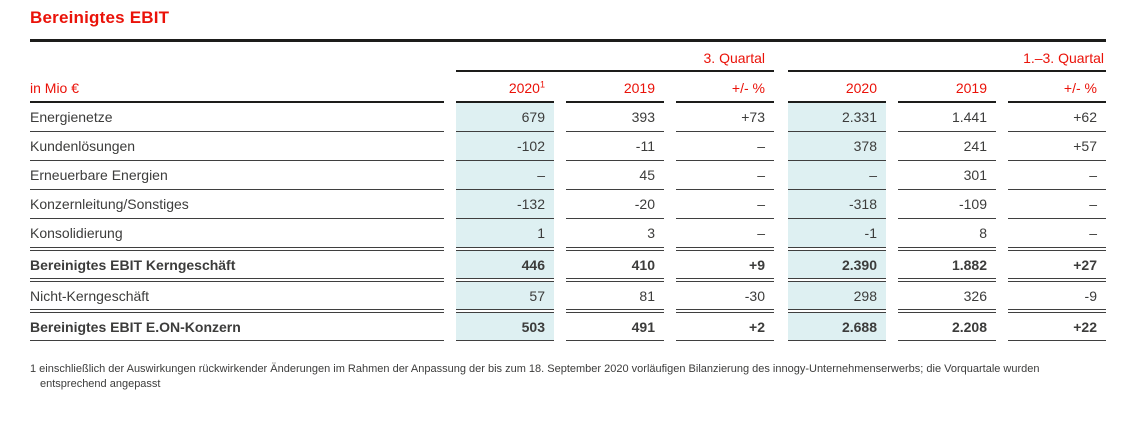  What do you see at coordinates (947, 233) in the screenshot?
I see `row-value: 8` at bounding box center [947, 233].